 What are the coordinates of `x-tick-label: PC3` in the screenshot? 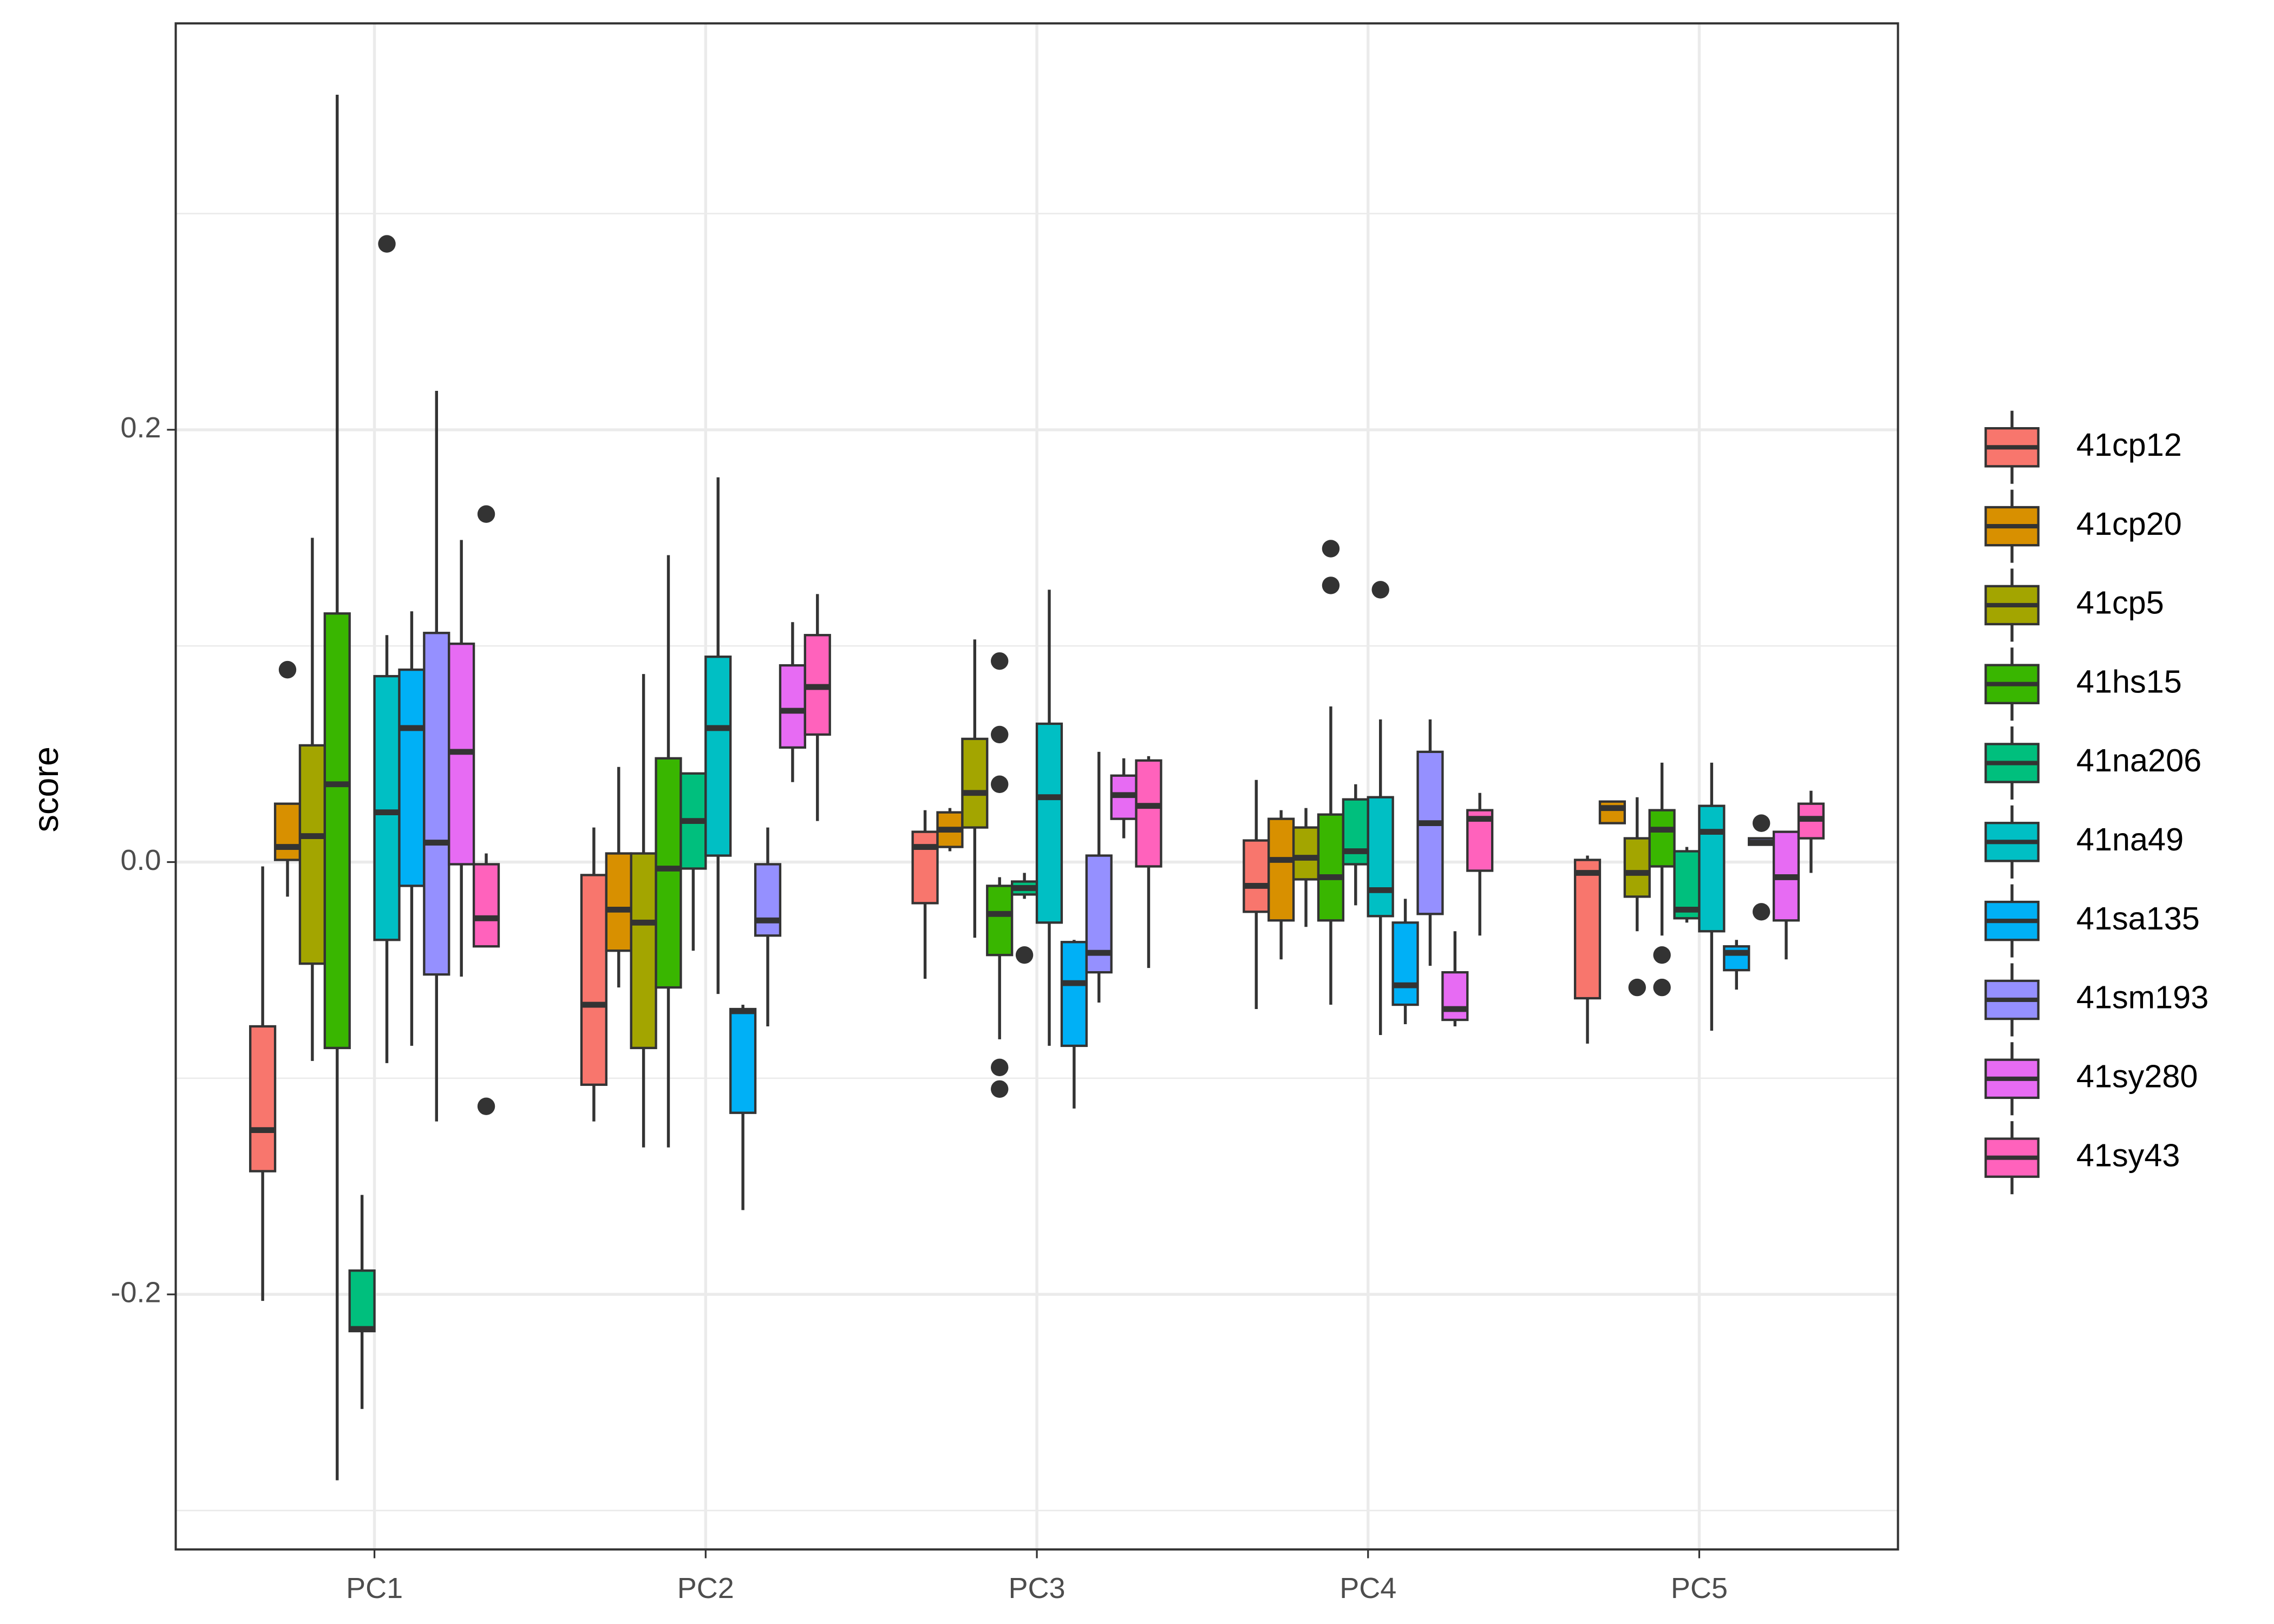 It's located at (1038, 1588).